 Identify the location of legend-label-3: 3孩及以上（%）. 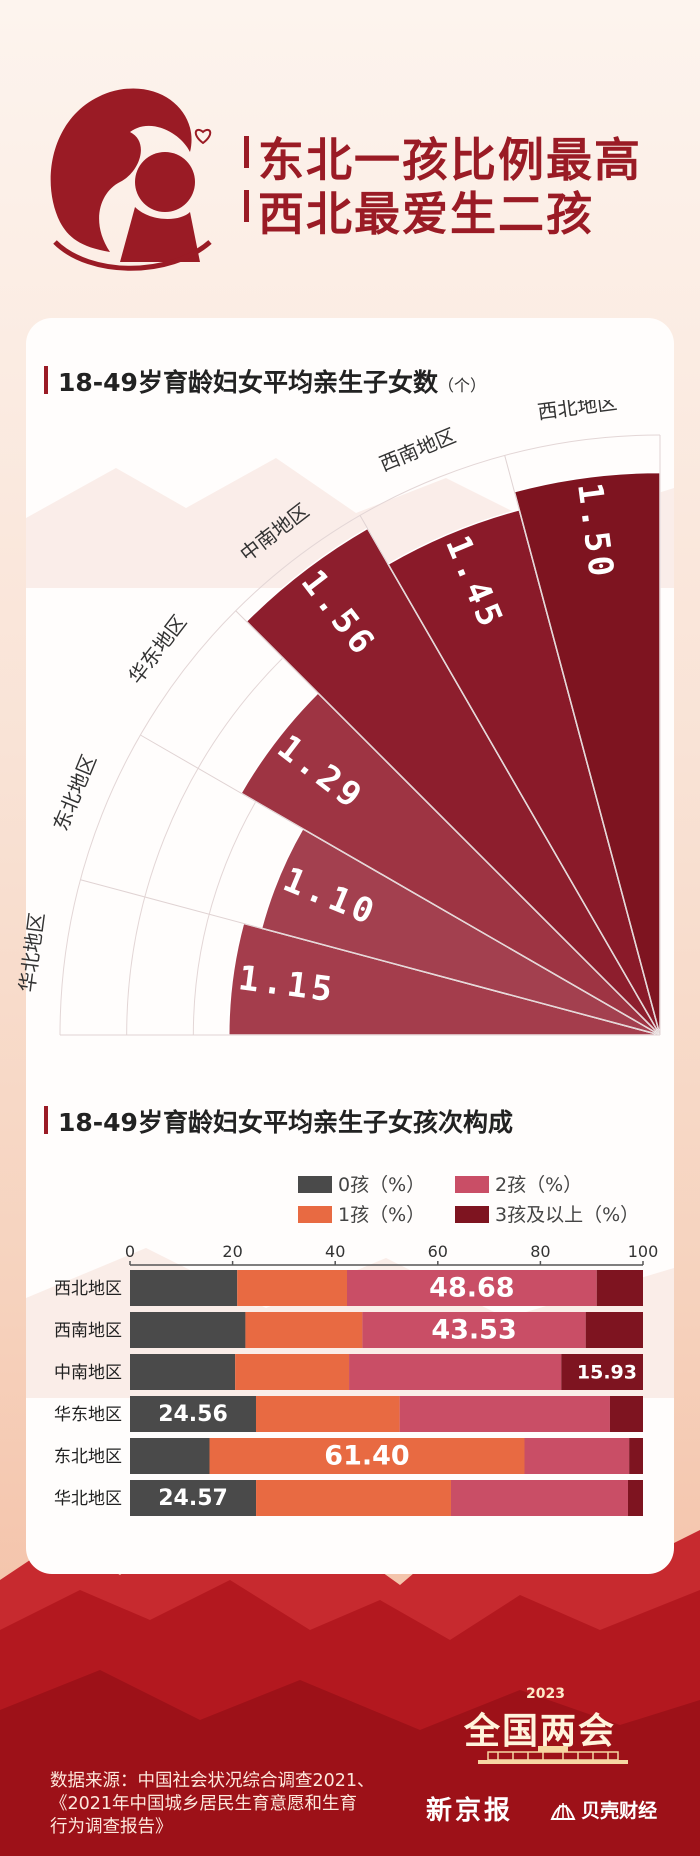
(567, 1215).